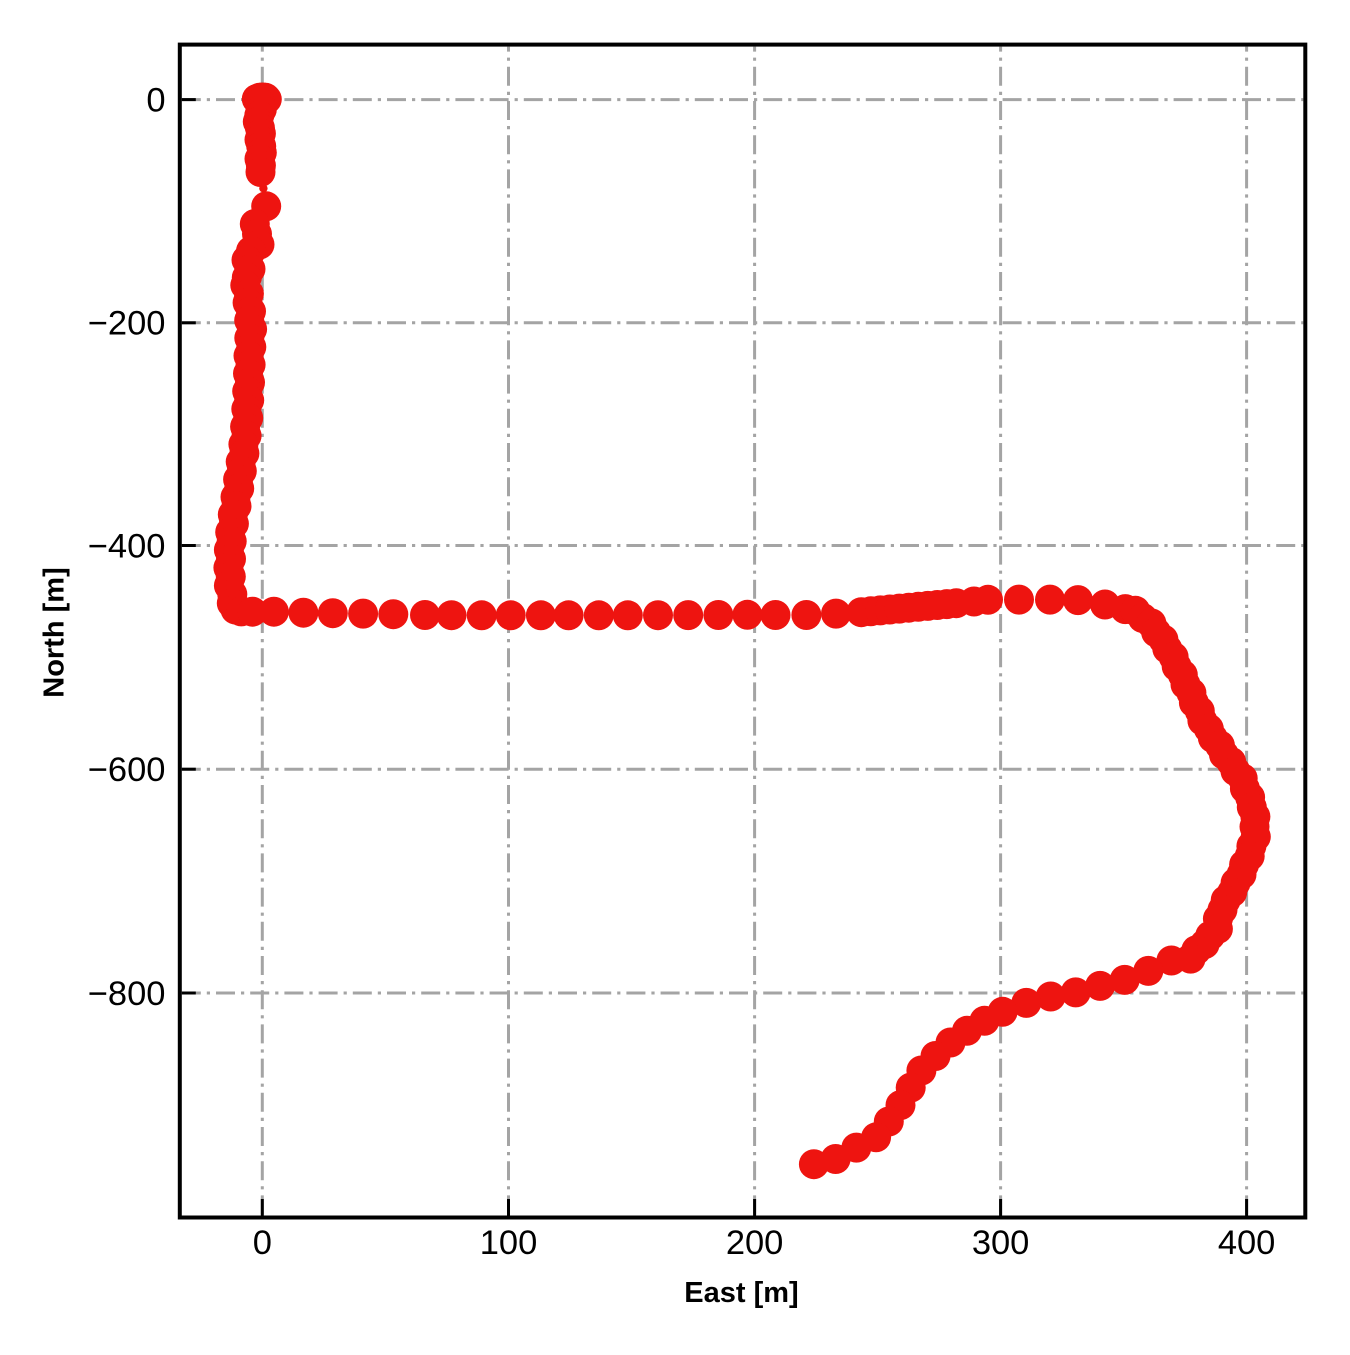  What do you see at coordinates (127, 546) in the screenshot?
I see `svg-text: −400` at bounding box center [127, 546].